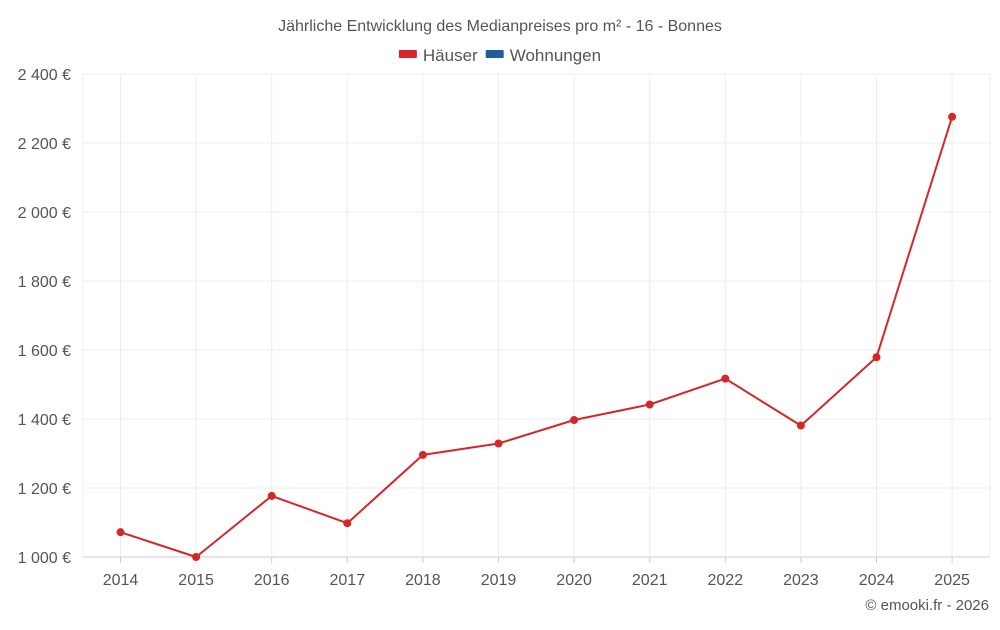  What do you see at coordinates (407, 54) in the screenshot?
I see `legend-swatch-häuser` at bounding box center [407, 54].